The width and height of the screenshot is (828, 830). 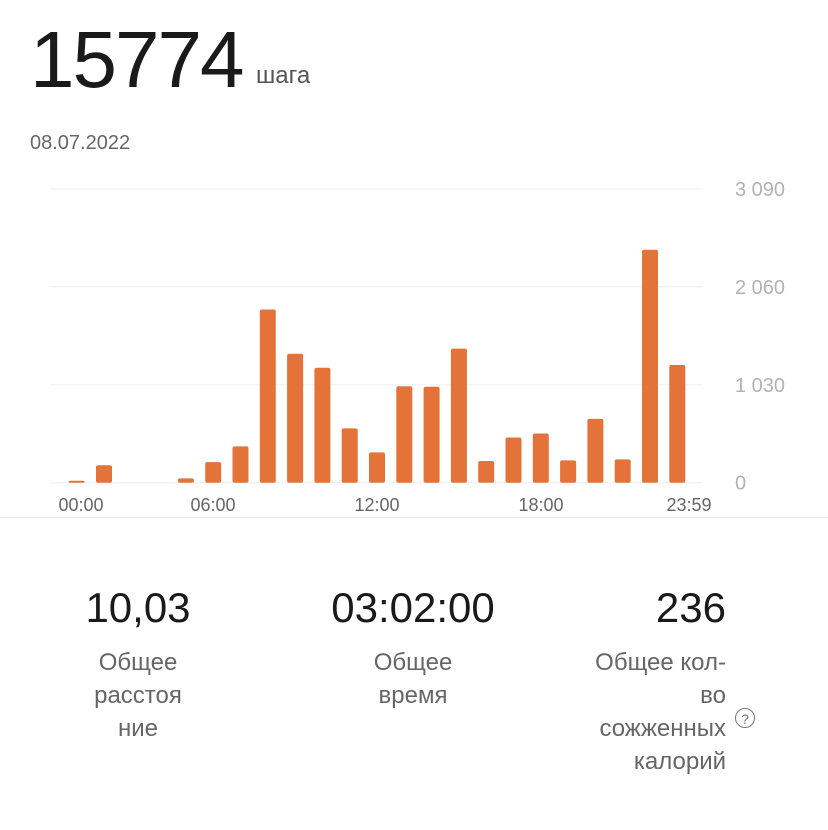 What do you see at coordinates (414, 517) in the screenshot?
I see `divider` at bounding box center [414, 517].